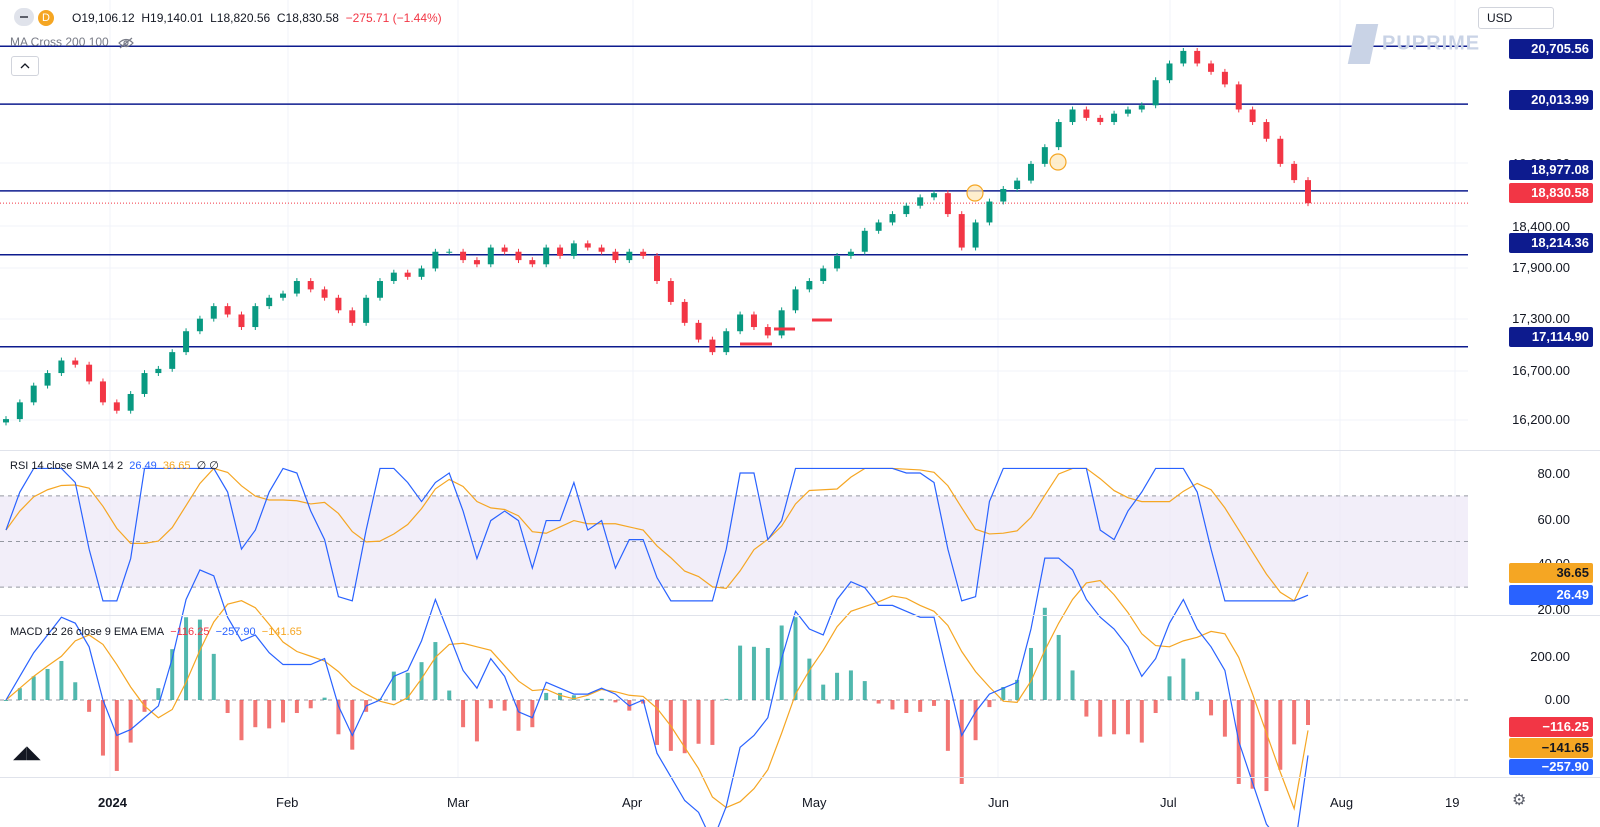  Describe the element at coordinates (1551, 748) in the screenshot. I see `macd-signal-tag: −141.65` at that location.